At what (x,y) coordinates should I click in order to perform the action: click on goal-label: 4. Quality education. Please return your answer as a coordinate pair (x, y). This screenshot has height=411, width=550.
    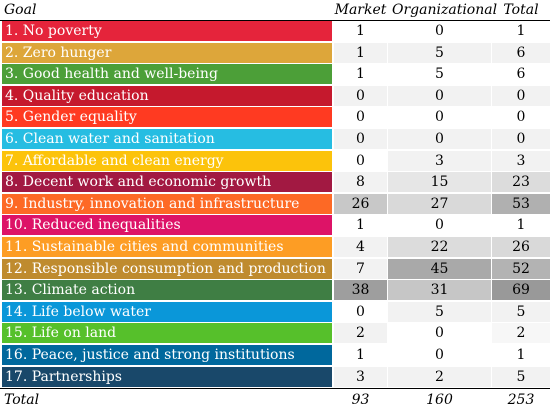
    Looking at the image, I should click on (167, 95).